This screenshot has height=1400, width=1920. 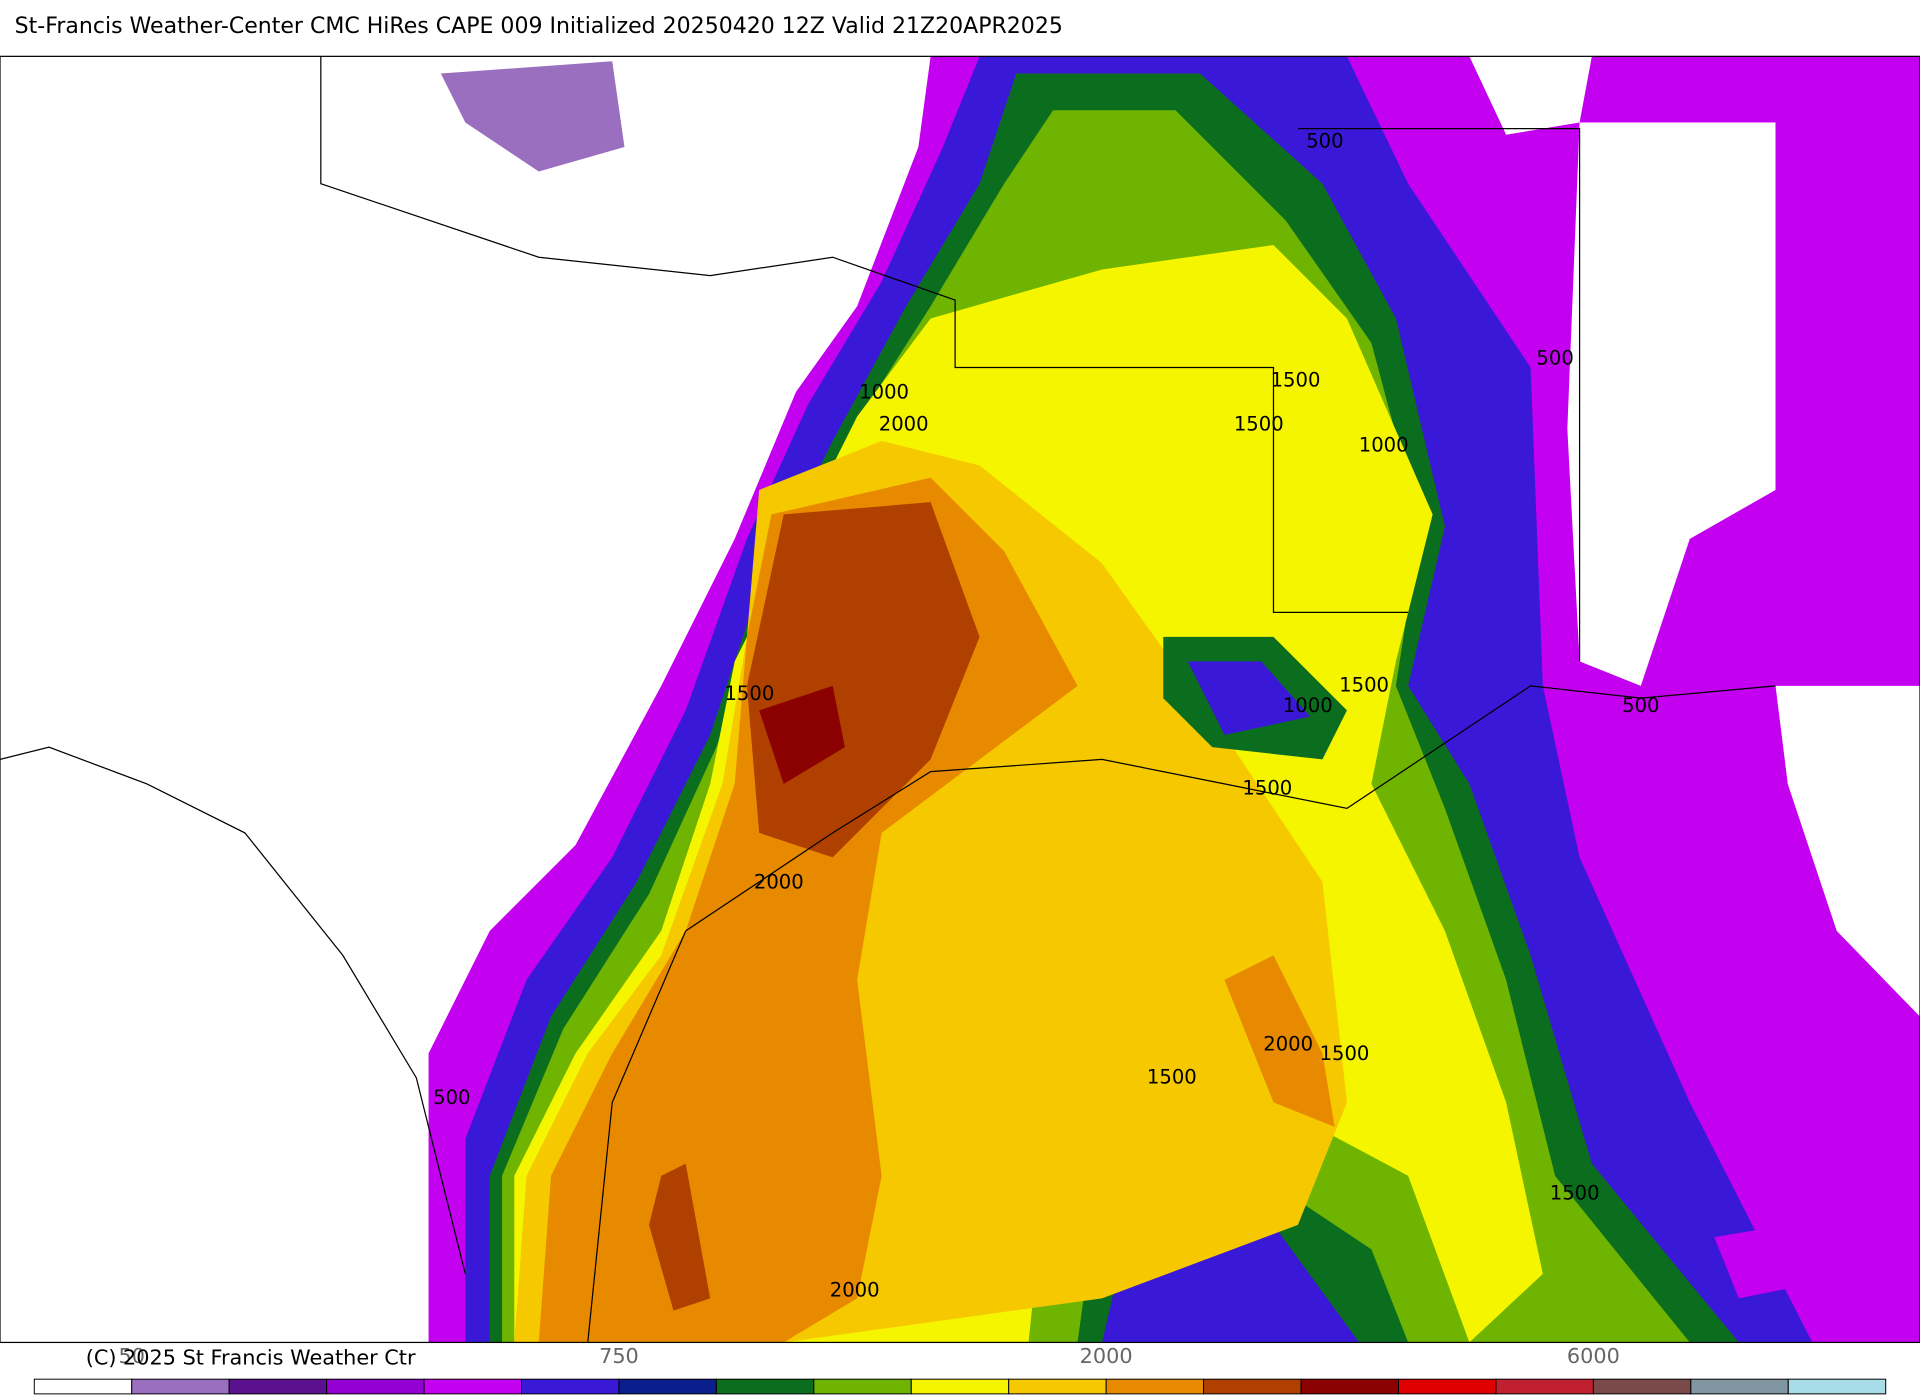 What do you see at coordinates (131, 1356) in the screenshot?
I see `colorbar-label: 50` at bounding box center [131, 1356].